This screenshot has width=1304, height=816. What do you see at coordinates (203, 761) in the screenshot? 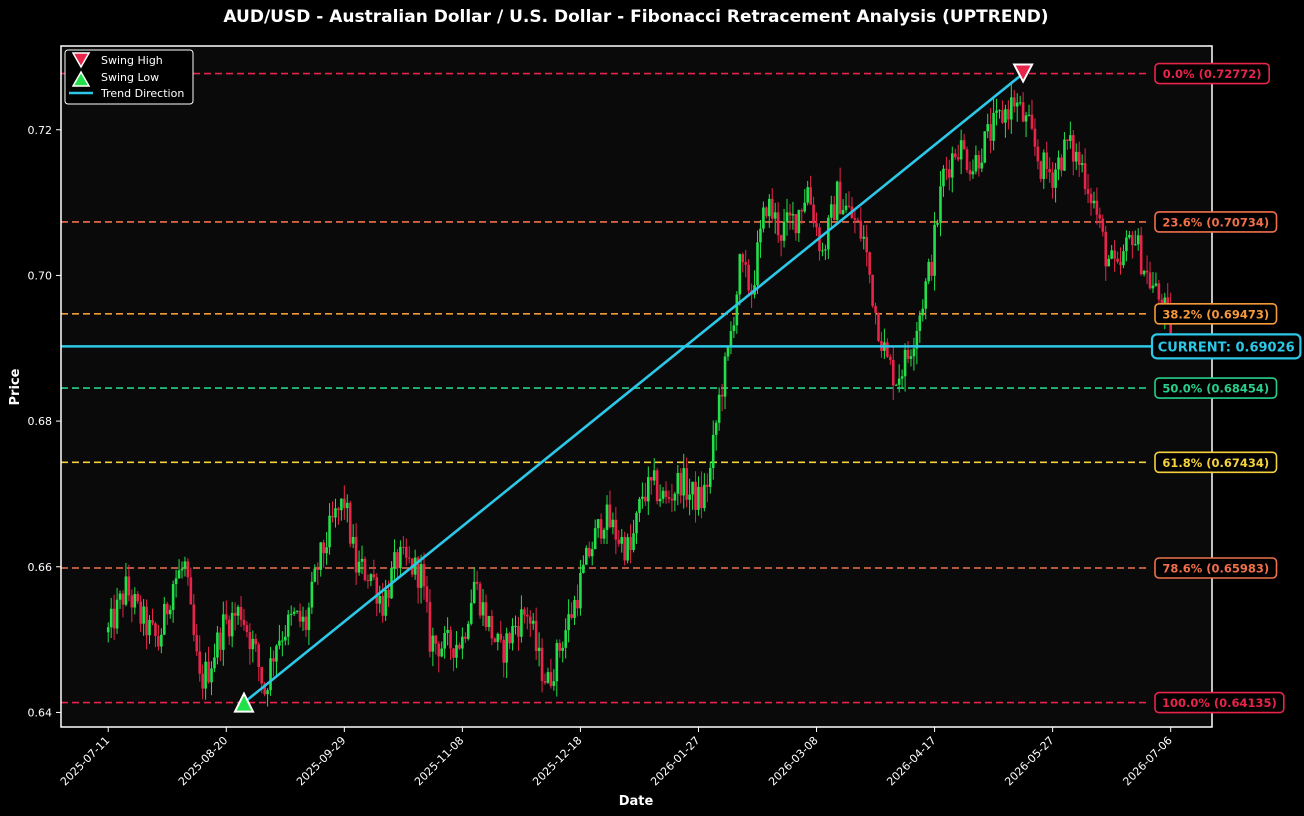
I see `x-tick-label-1: 2025-08-20` at bounding box center [203, 761].